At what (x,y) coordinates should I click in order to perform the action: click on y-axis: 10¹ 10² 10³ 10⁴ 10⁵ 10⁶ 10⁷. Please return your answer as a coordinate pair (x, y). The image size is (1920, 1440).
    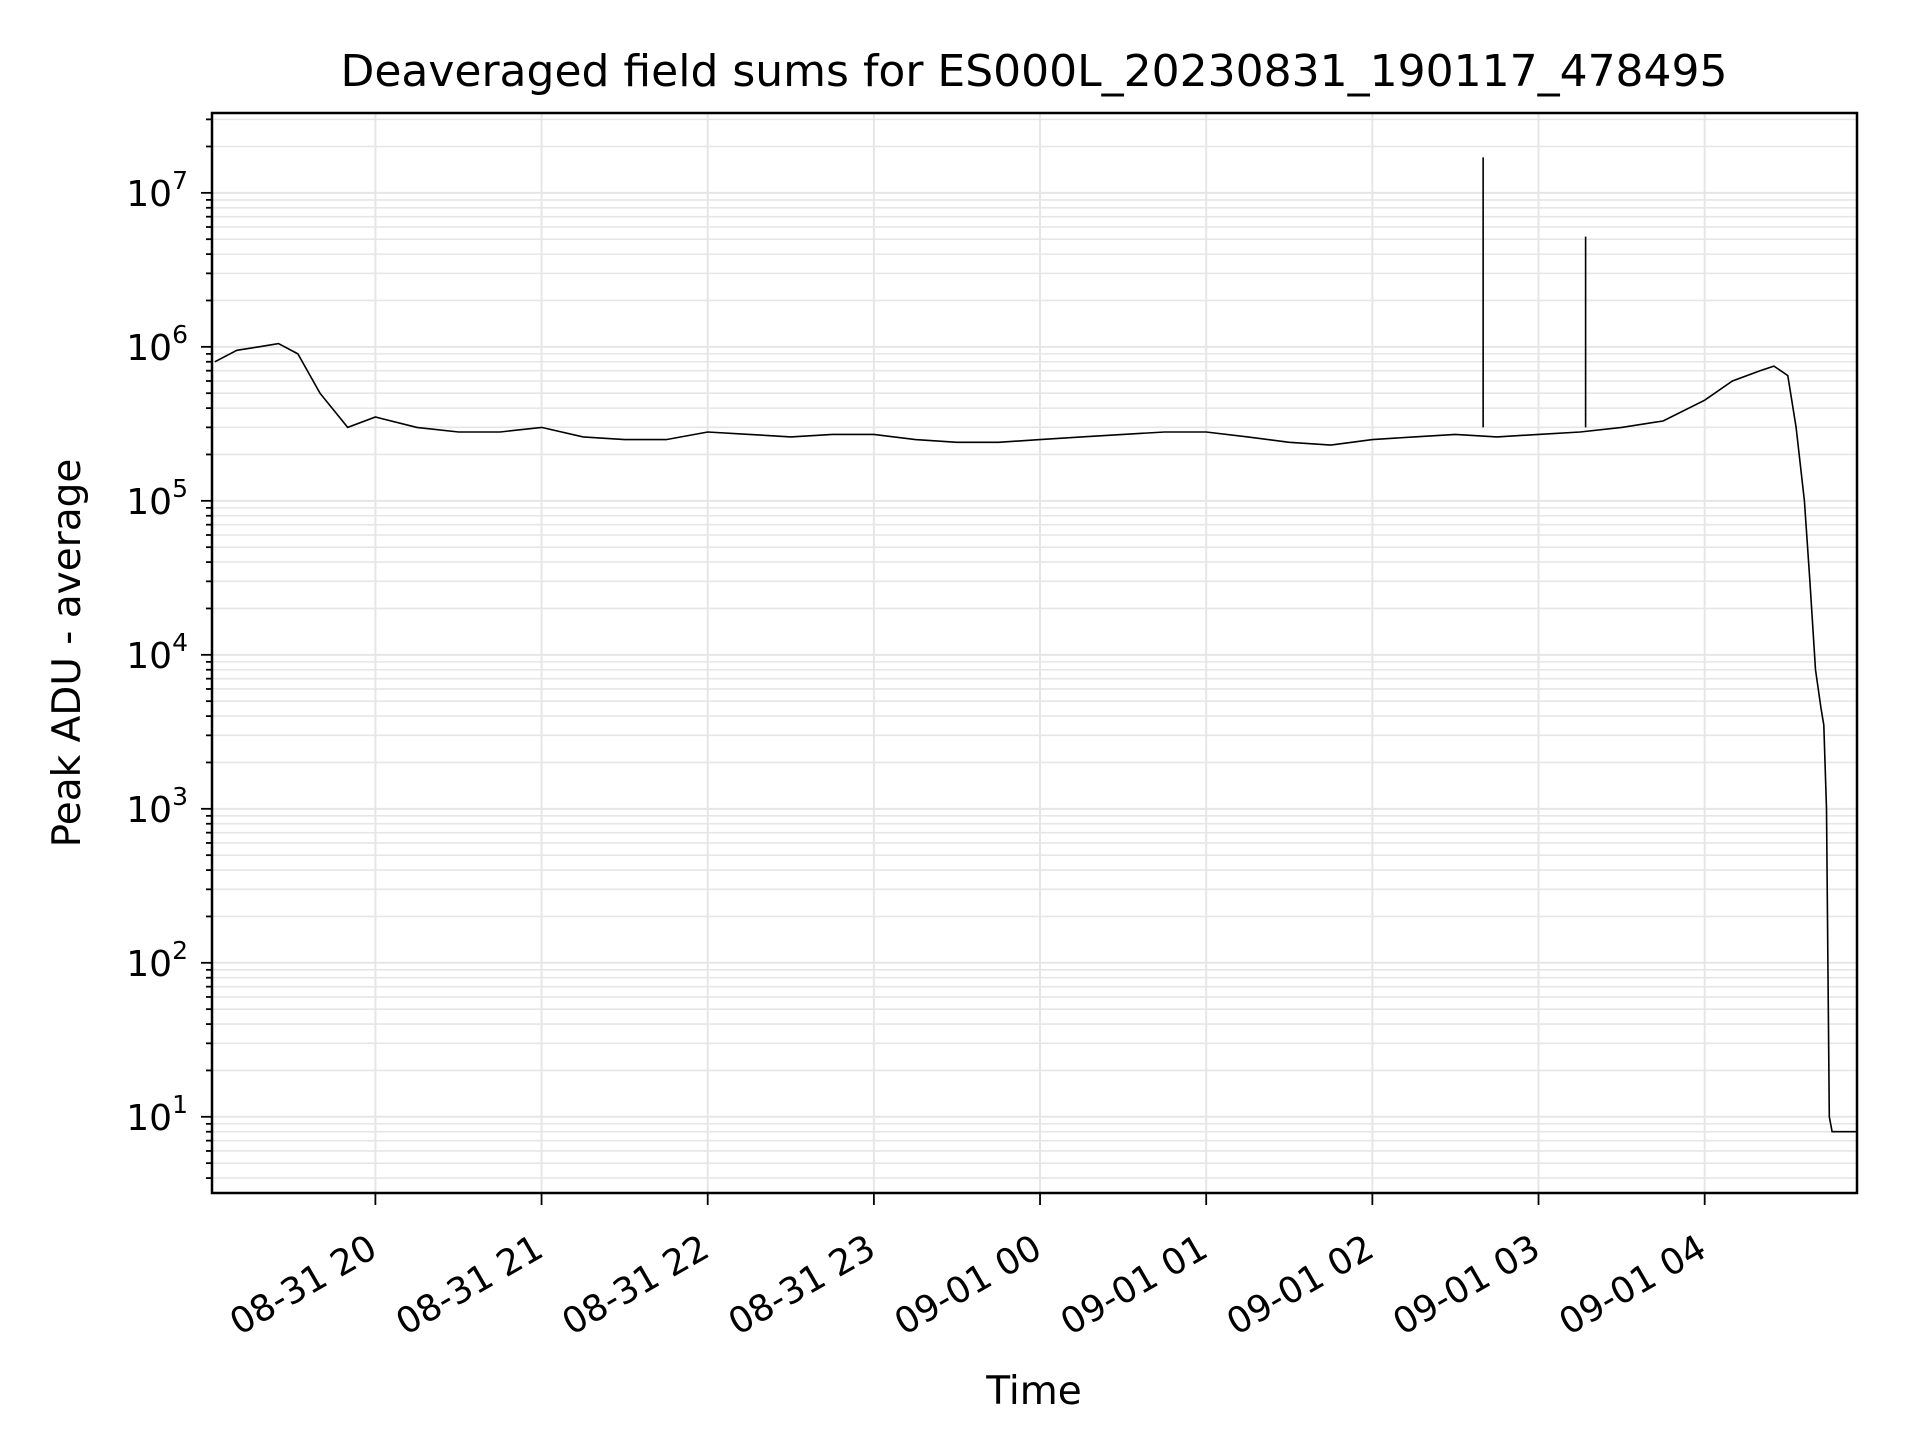
    Looking at the image, I should click on (169, 648).